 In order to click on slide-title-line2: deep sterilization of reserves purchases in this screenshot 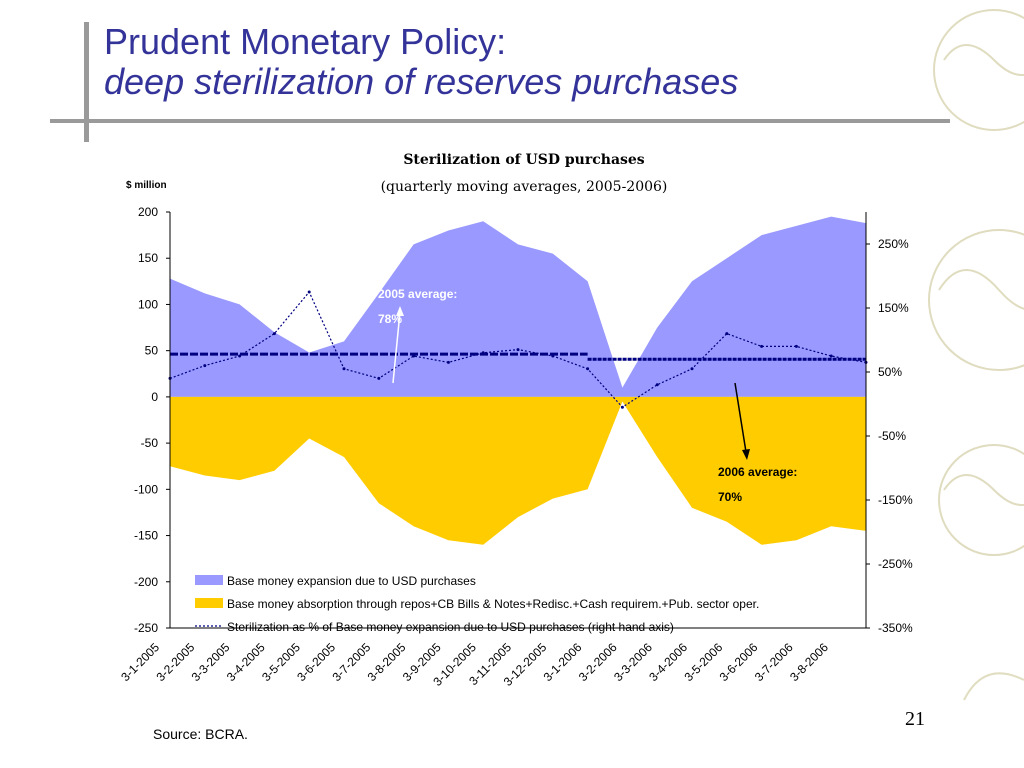, I will do `click(421, 81)`.